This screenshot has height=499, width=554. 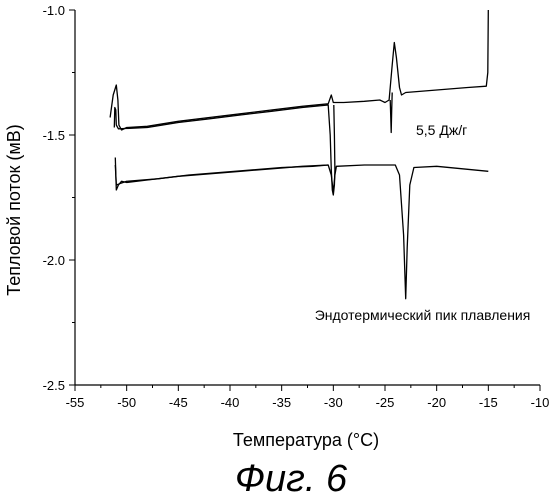 I want to click on annotation-2: Эндотермический пик плавления, so click(x=423, y=315).